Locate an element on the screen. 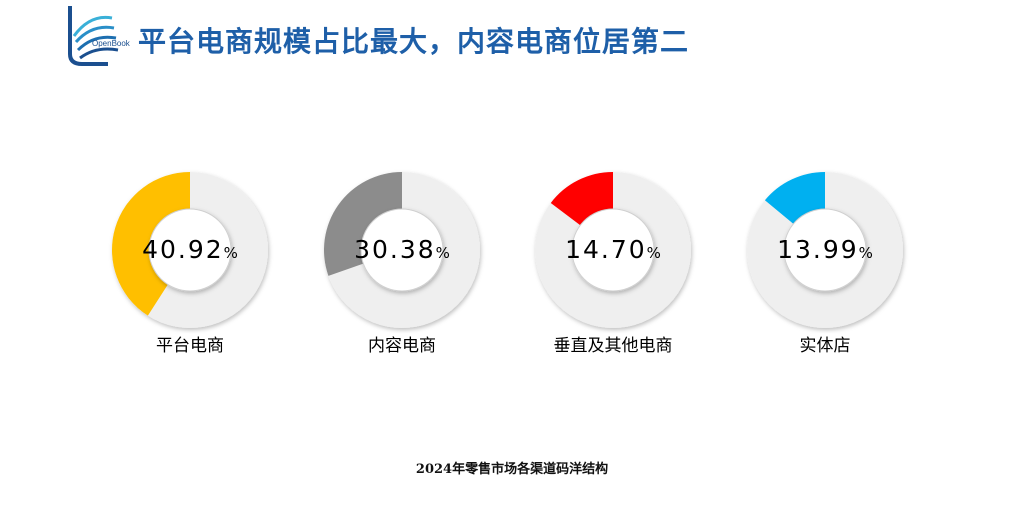 This screenshot has height=519, width=1024. category-label: 平台电商 is located at coordinates (190, 346).